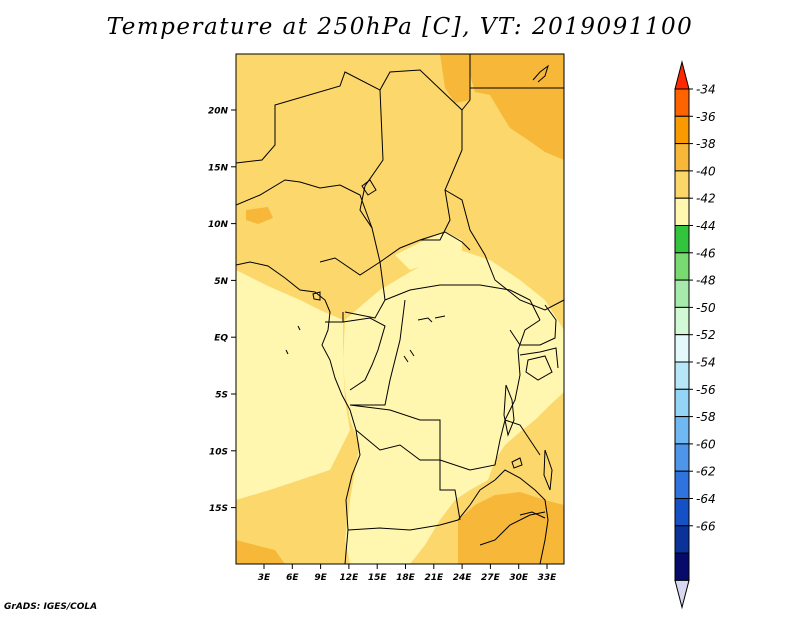 This screenshot has width=800, height=618. Describe the element at coordinates (548, 578) in the screenshot. I see `lon-label: 33E` at that location.